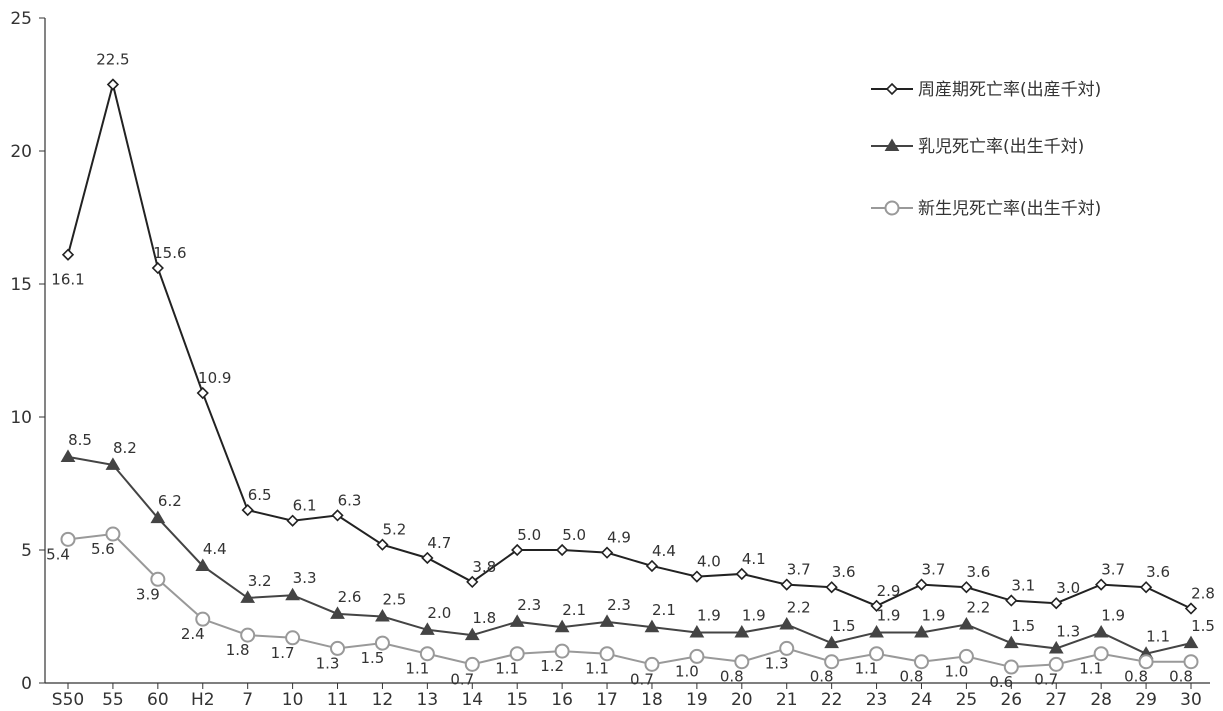 The width and height of the screenshot is (1223, 711). Describe the element at coordinates (1146, 700) in the screenshot. I see `x-tick-label: 29` at that location.